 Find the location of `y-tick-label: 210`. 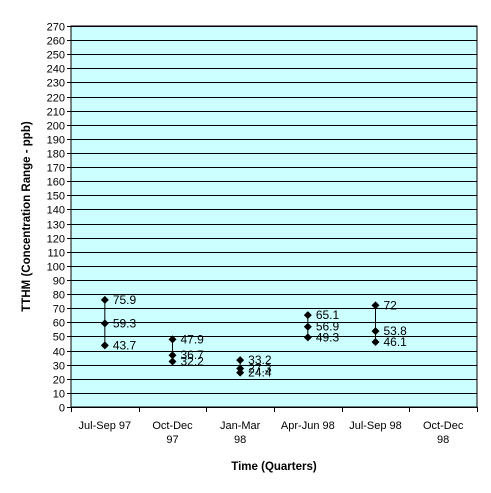

y-tick-label: 210 is located at coordinates (56, 113).